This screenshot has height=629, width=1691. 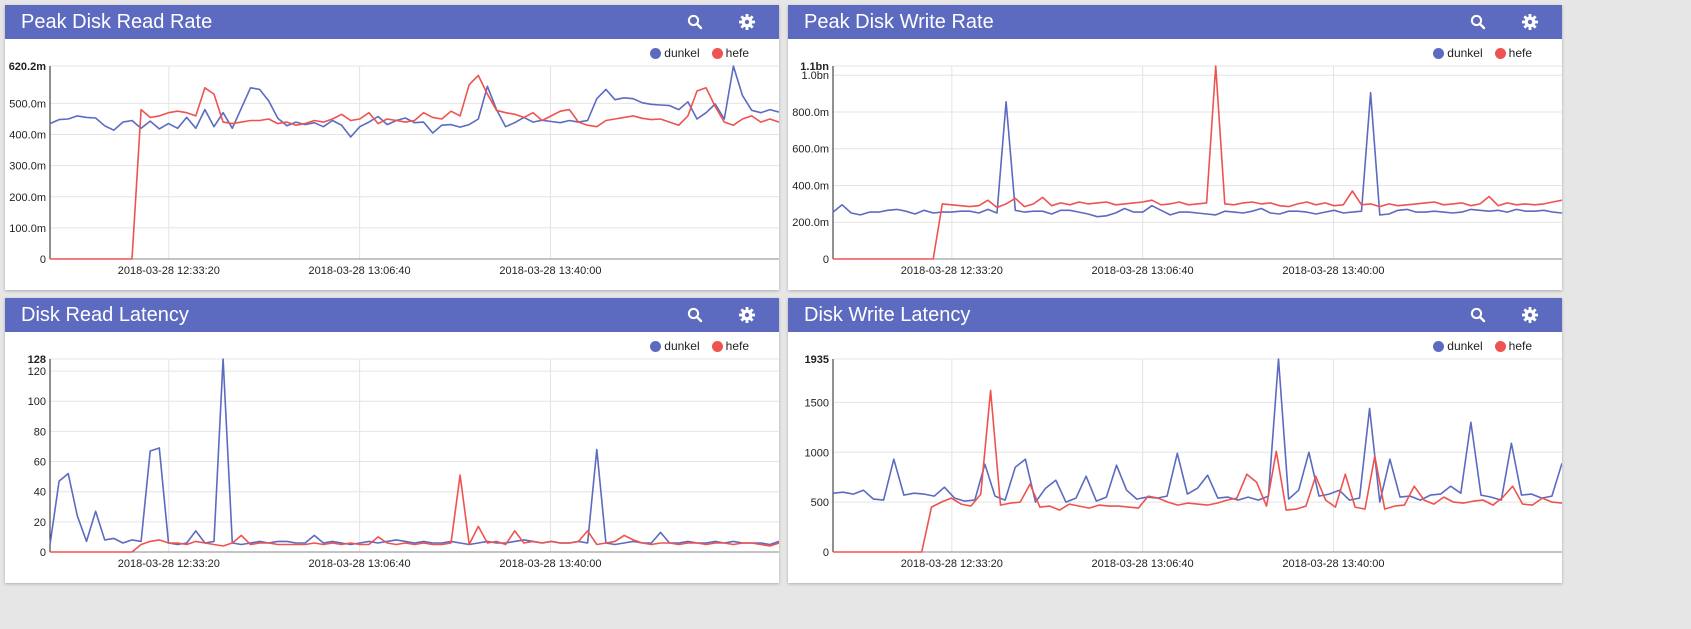 I want to click on y-tick-label: 80, so click(x=40, y=432).